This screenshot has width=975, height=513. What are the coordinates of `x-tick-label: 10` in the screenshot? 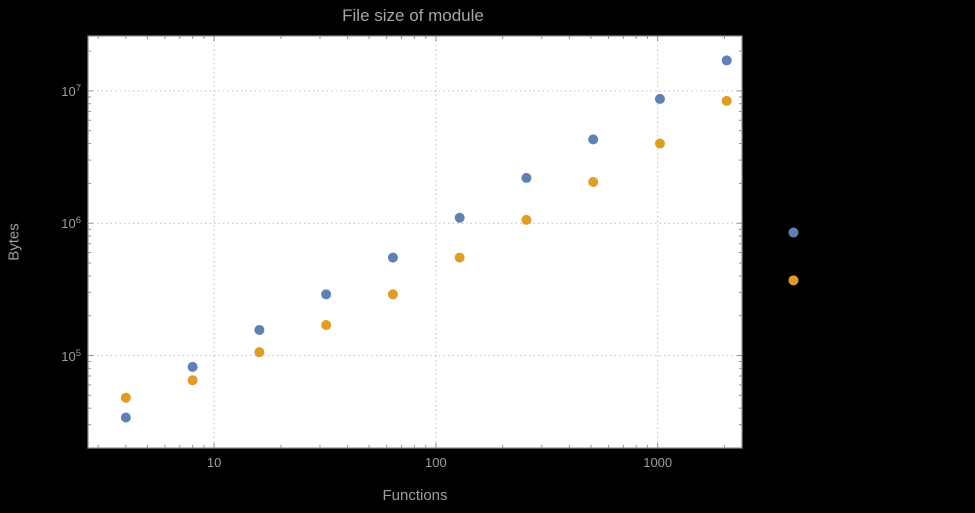 It's located at (214, 462).